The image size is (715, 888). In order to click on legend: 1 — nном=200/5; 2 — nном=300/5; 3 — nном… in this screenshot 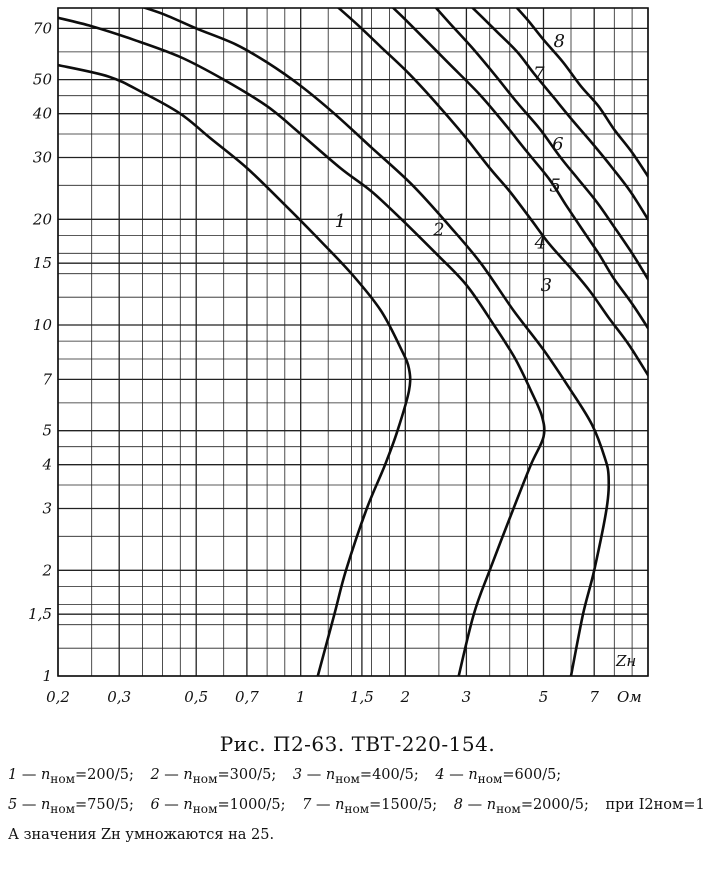, I will do `click(358, 805)`.